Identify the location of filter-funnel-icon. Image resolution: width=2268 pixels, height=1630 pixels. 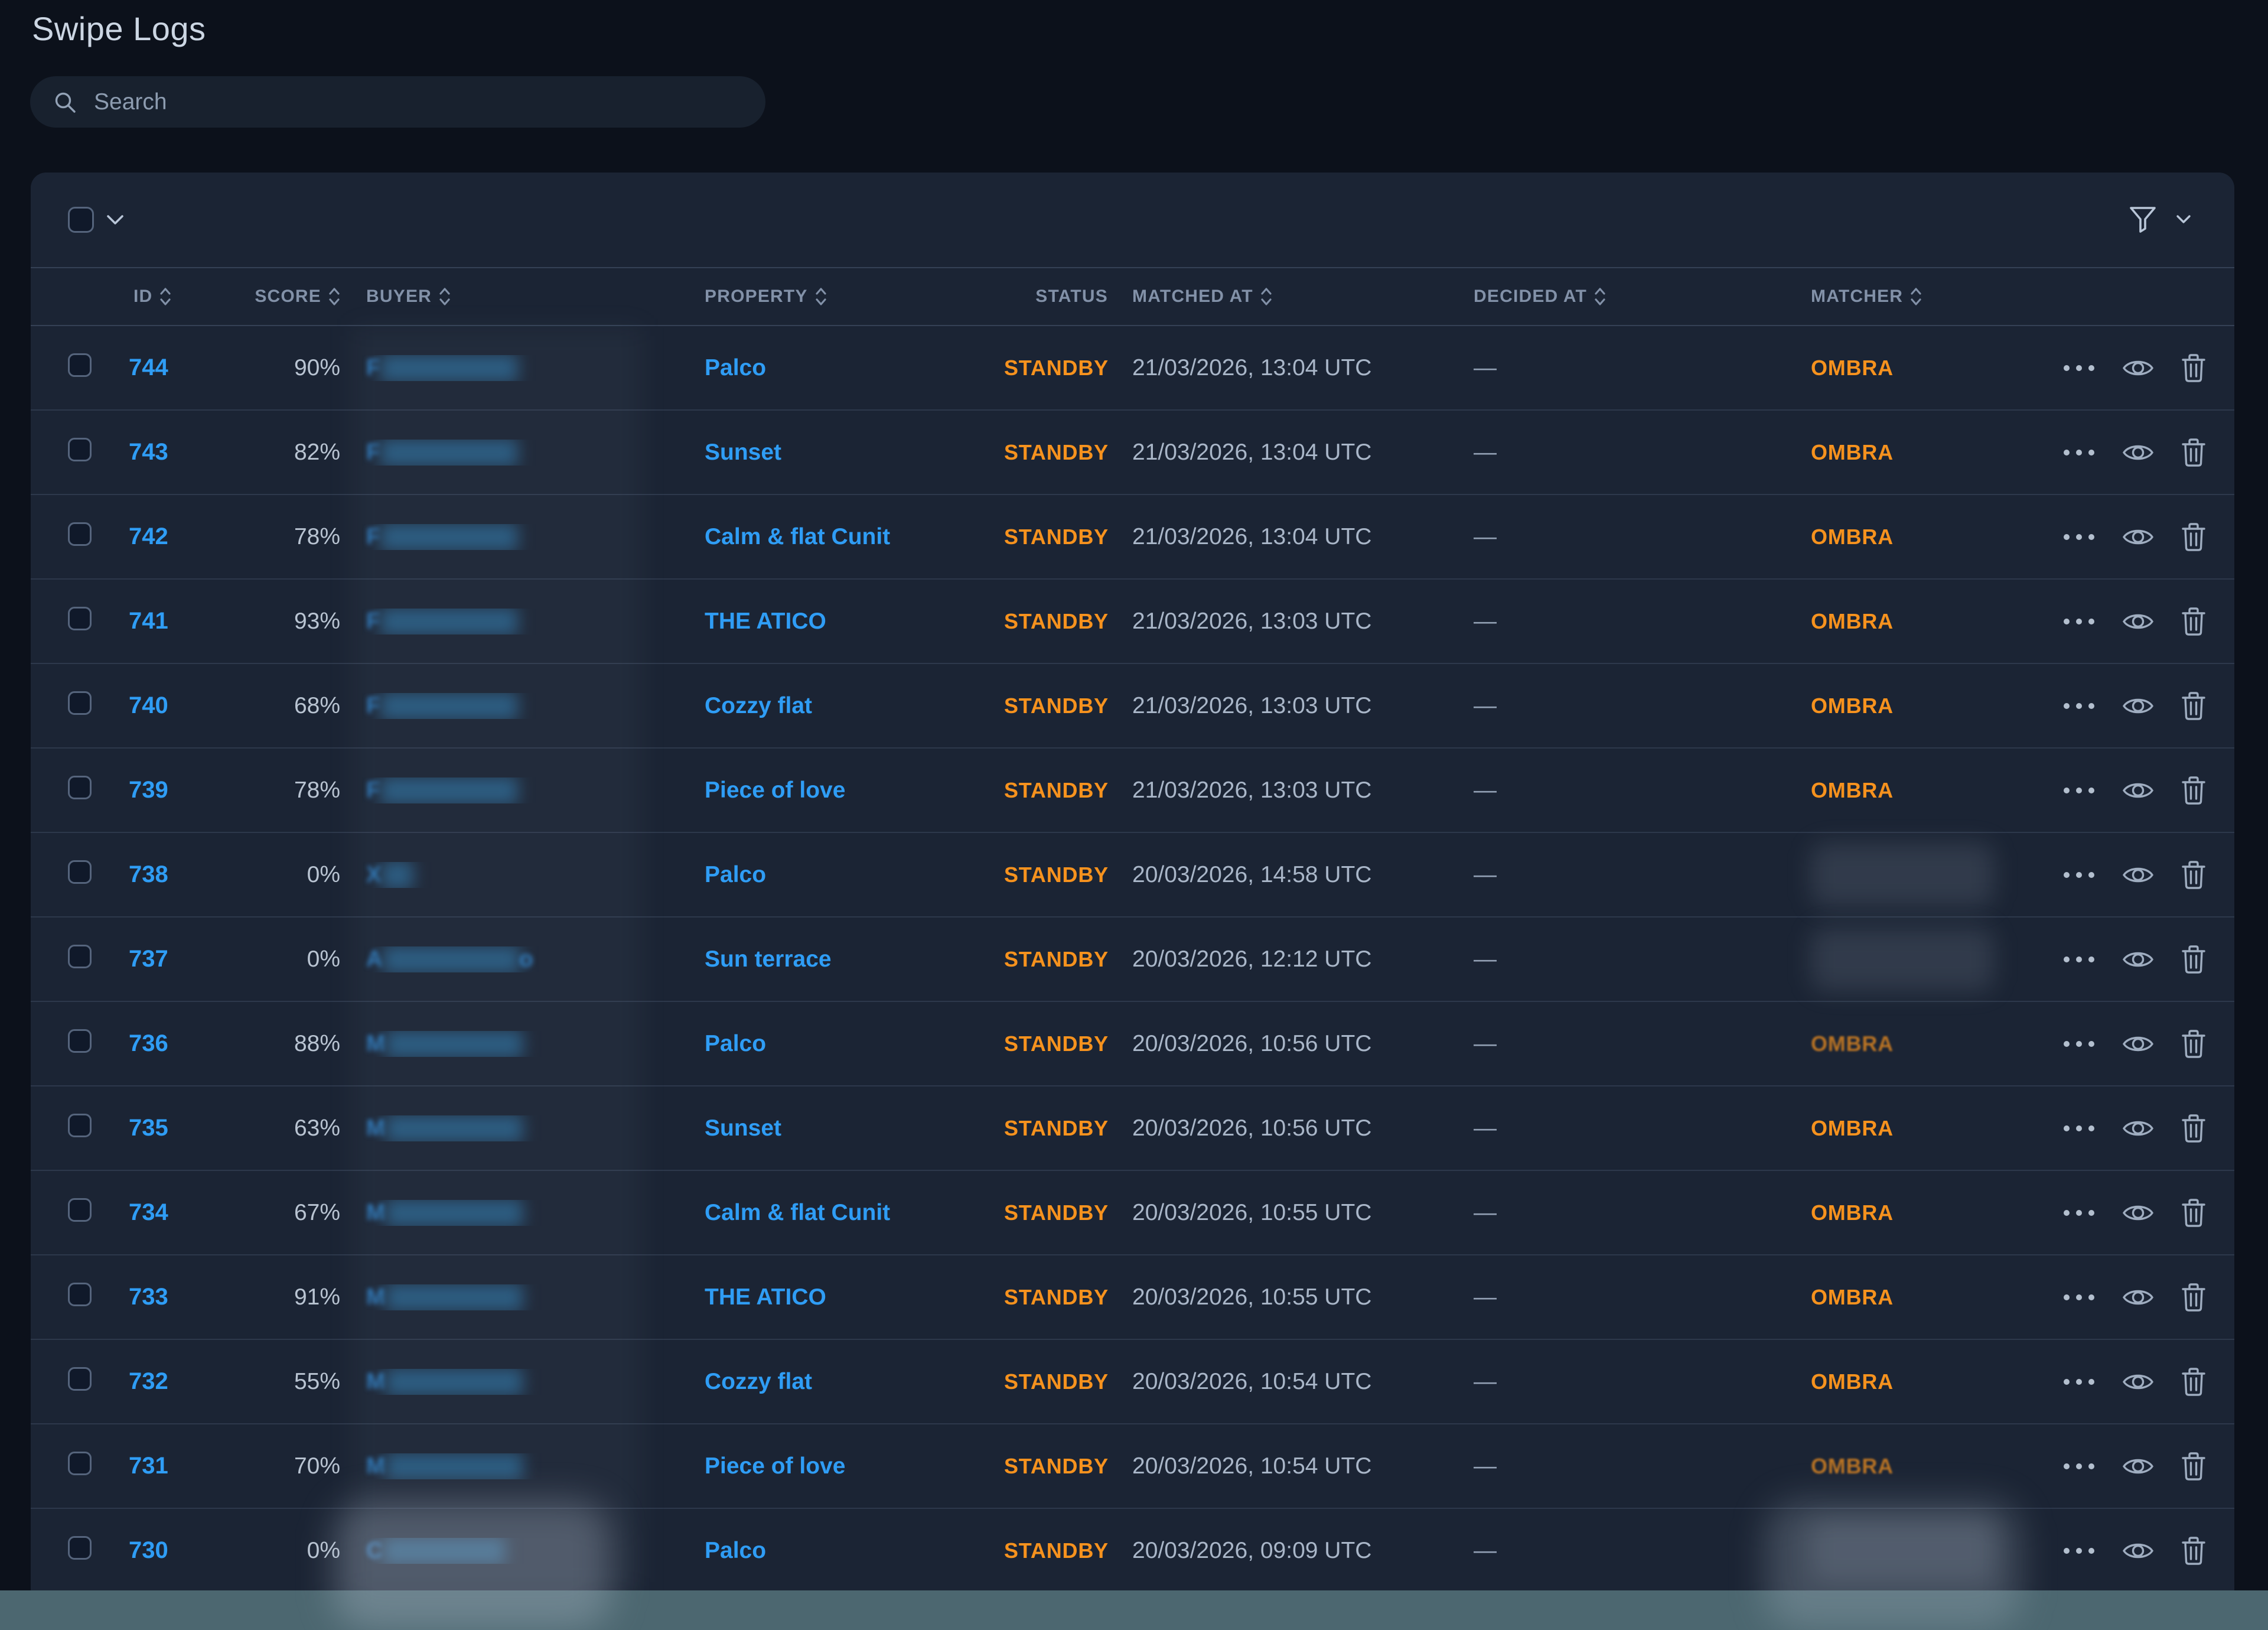
(2143, 220).